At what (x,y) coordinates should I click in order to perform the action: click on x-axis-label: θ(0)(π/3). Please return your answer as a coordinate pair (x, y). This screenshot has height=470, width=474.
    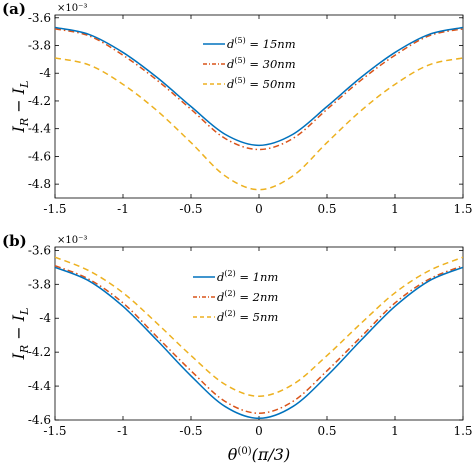
    Looking at the image, I should click on (259, 454).